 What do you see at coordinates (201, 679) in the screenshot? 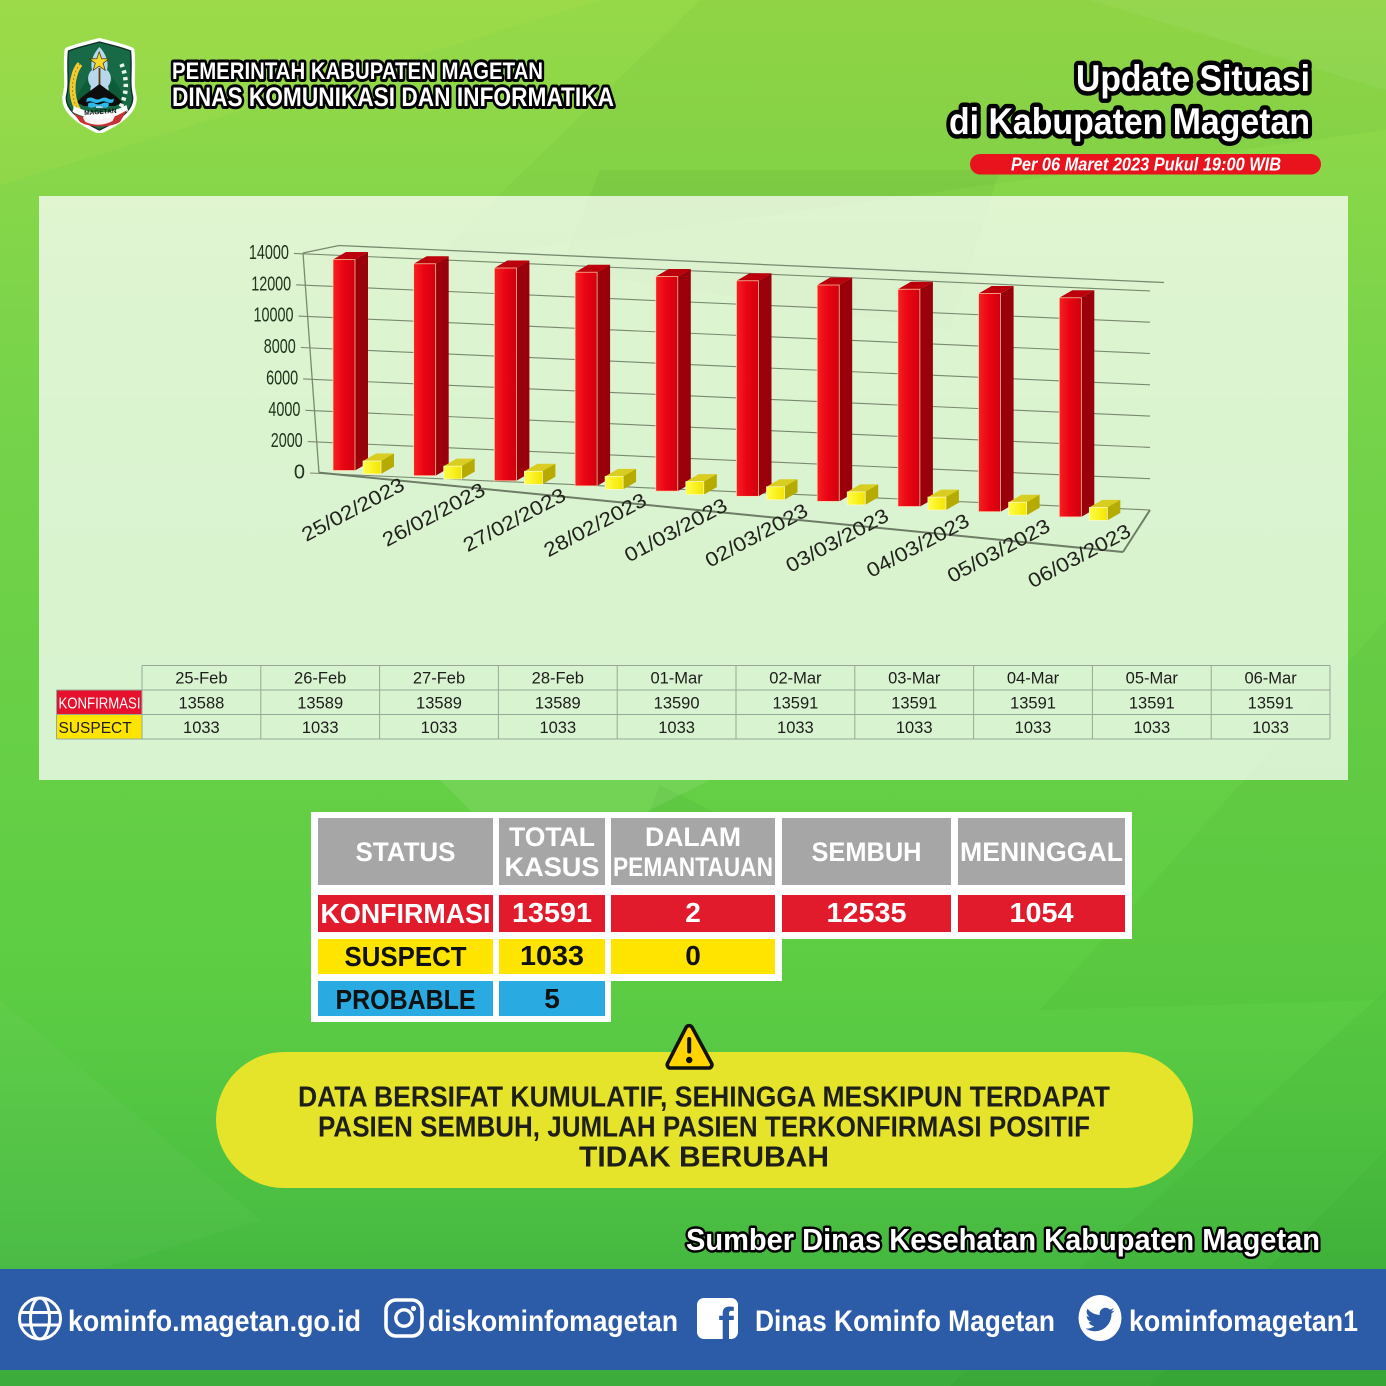
I see `svg-text: 25-Feb` at bounding box center [201, 679].